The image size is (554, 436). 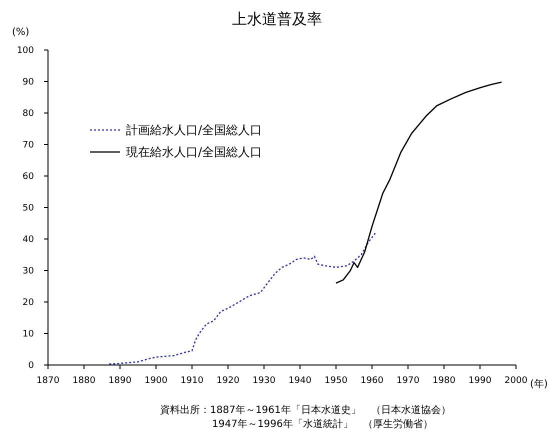 What do you see at coordinates (444, 381) in the screenshot?
I see `x-tick-label: 1980` at bounding box center [444, 381].